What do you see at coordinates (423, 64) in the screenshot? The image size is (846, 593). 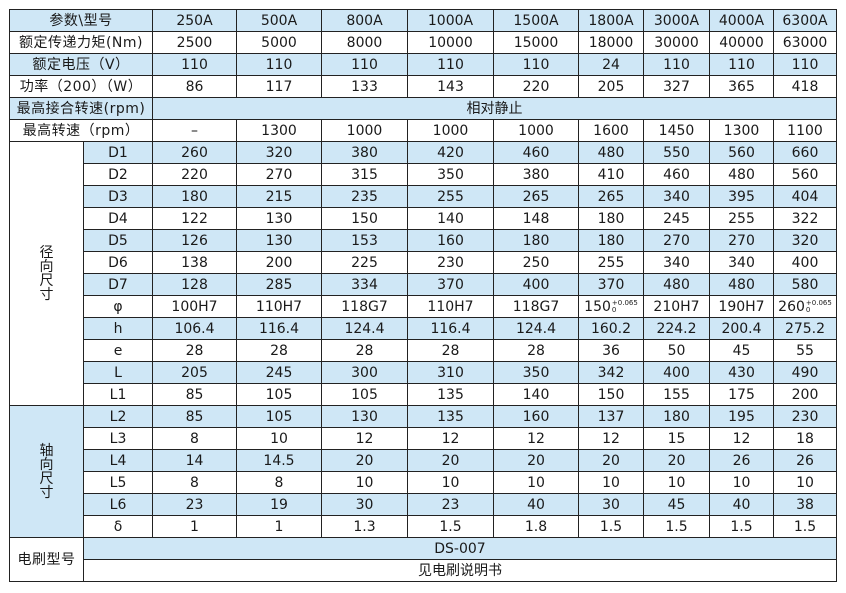 I see `param-row: 额定电压（V） 110 110 110 110 110 24 110 110 110` at bounding box center [423, 64].